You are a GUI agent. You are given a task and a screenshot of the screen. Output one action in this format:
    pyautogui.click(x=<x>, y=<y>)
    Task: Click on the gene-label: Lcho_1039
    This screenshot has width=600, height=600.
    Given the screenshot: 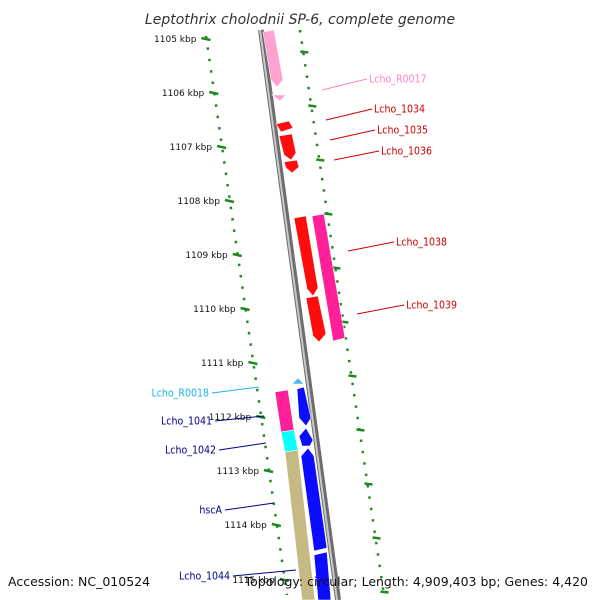 What is the action you would take?
    pyautogui.click(x=431, y=306)
    